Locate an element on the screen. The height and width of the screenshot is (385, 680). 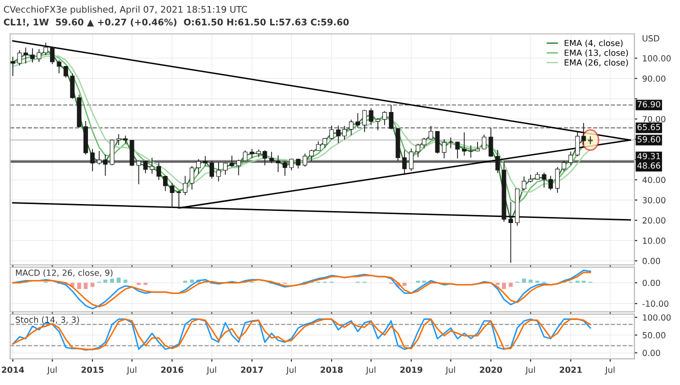
x-tick-label: 2018 is located at coordinates (331, 369).